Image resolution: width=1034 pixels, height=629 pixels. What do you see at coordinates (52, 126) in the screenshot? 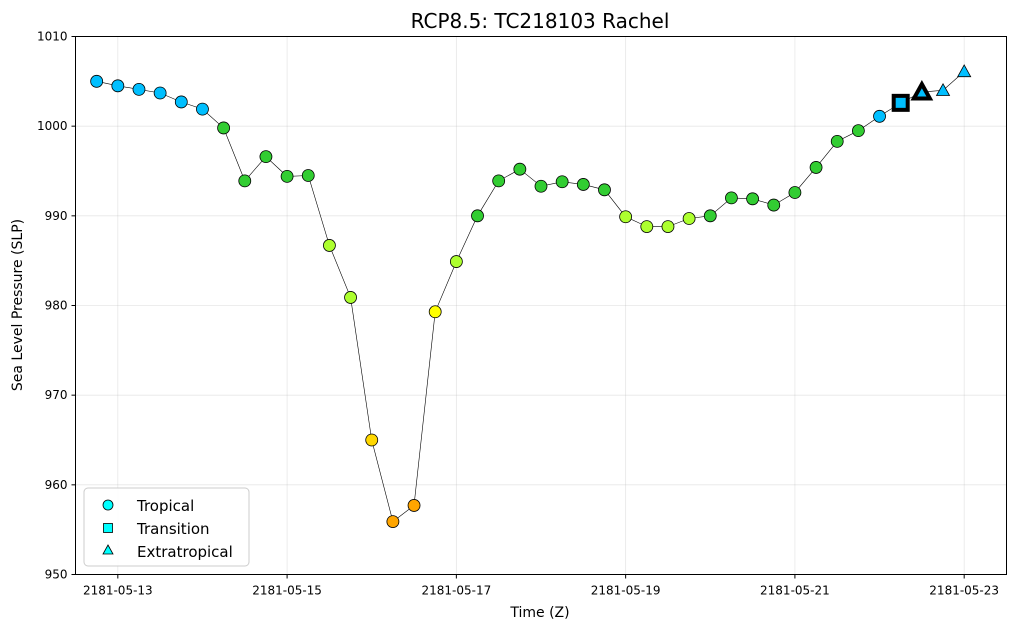
I see `y-tick-label: 1000` at bounding box center [52, 126].